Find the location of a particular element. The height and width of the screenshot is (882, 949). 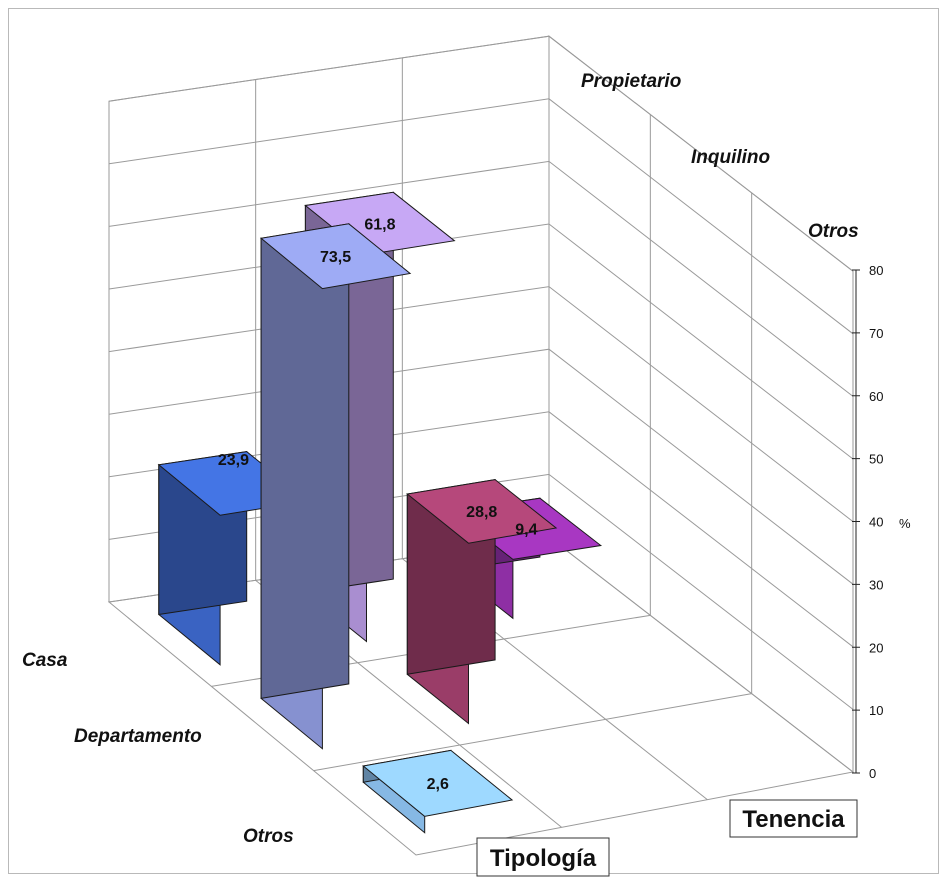

depth-axis-title-box is located at coordinates (793, 818).